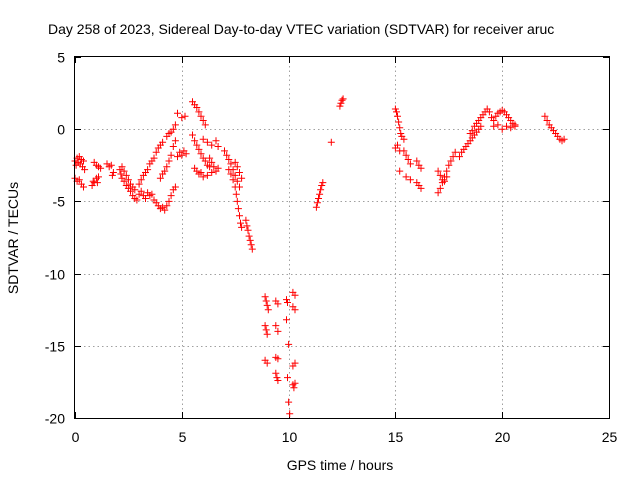 This screenshot has height=480, width=640. I want to click on y-tick-label: -15, so click(55, 347).